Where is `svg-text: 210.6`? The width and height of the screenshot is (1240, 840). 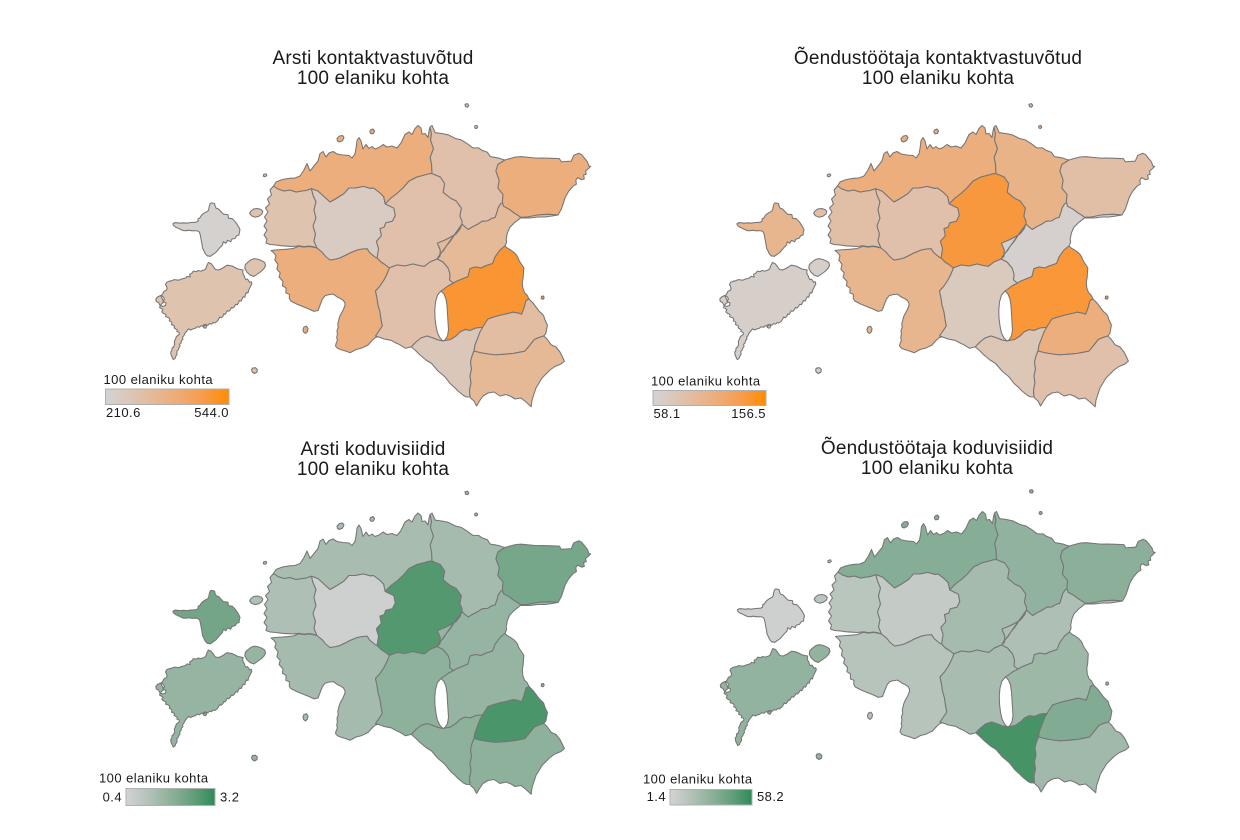 svg-text: 210.6 is located at coordinates (123, 412).